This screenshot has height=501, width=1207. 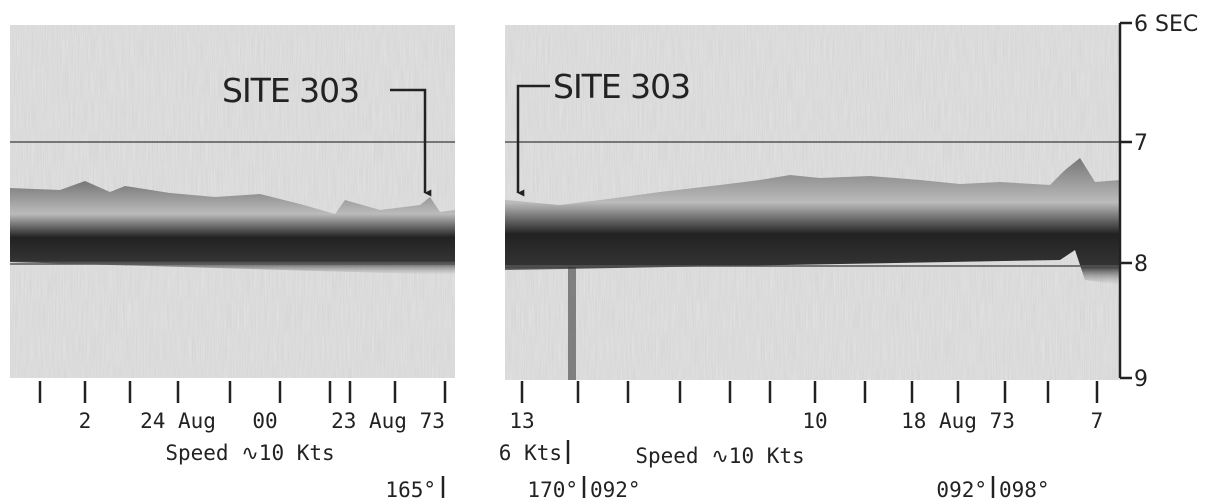 I want to click on time-label: 7, so click(x=1097, y=421).